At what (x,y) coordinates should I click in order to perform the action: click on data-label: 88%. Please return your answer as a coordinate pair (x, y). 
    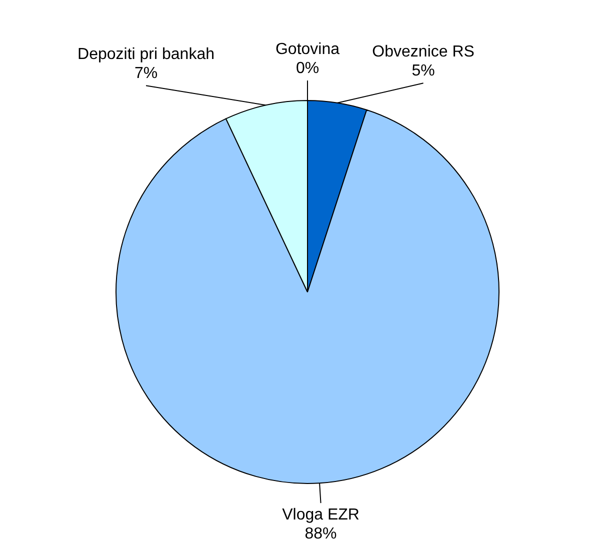
    Looking at the image, I should click on (320, 533).